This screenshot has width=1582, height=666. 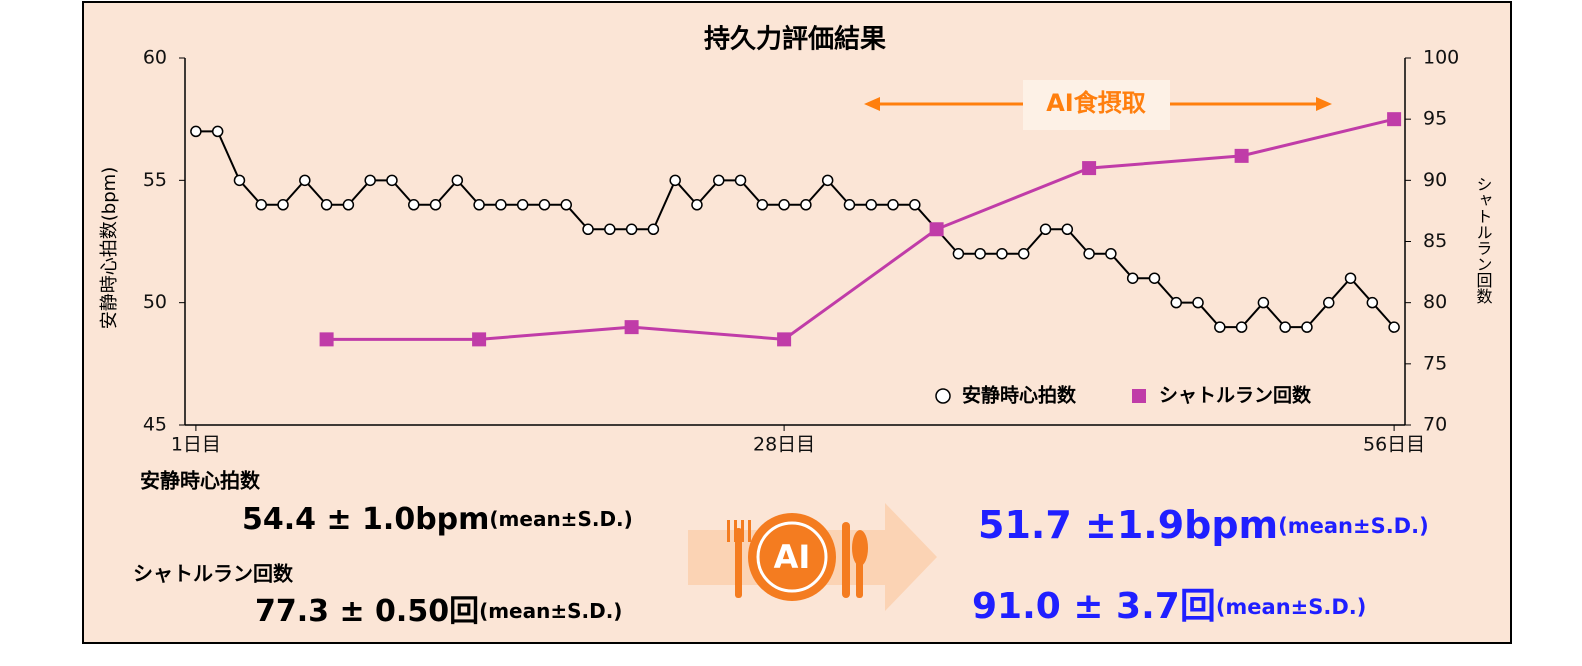 I want to click on y2-tick-label: 85, so click(x=1435, y=241).